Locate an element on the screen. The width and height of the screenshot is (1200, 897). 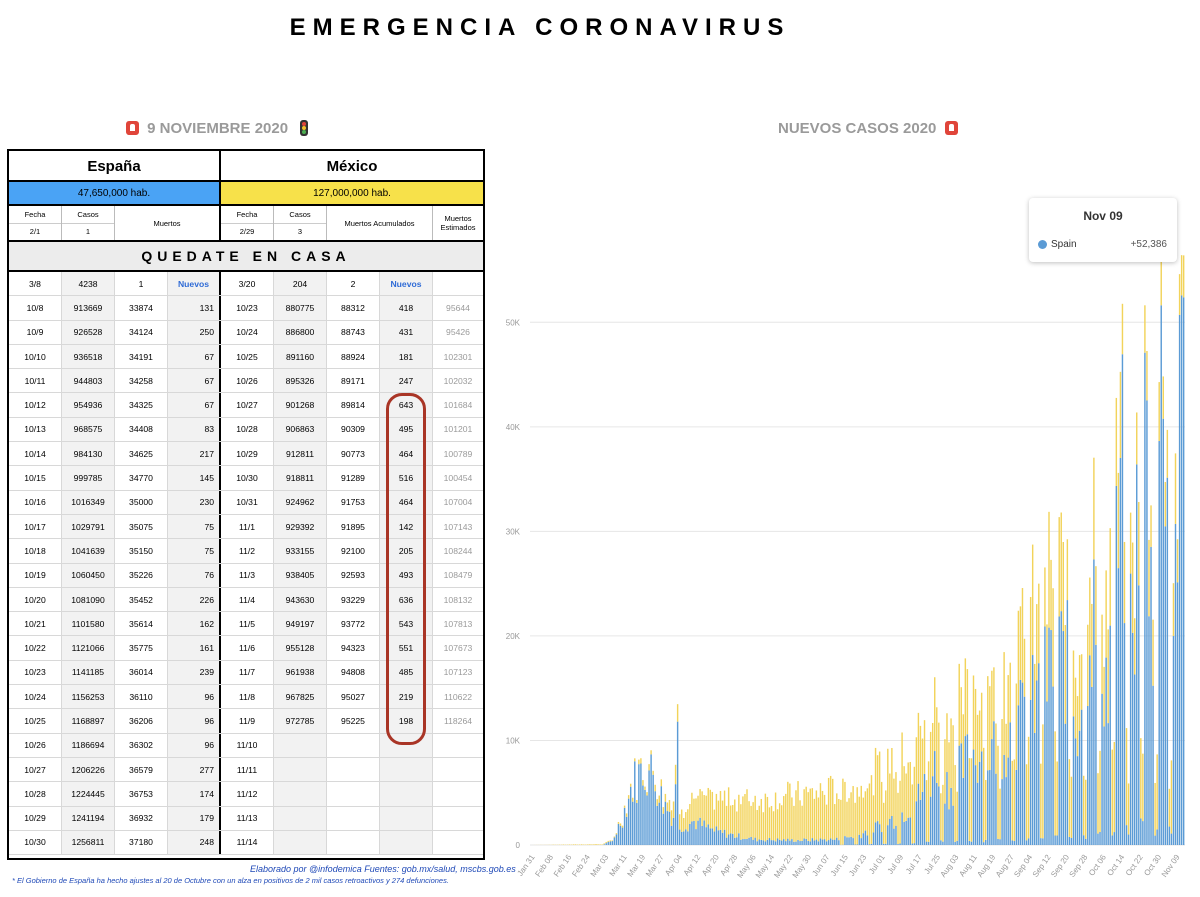
table-date-label: 9 NOVIEMBRE 2020 is located at coordinates (218, 128).